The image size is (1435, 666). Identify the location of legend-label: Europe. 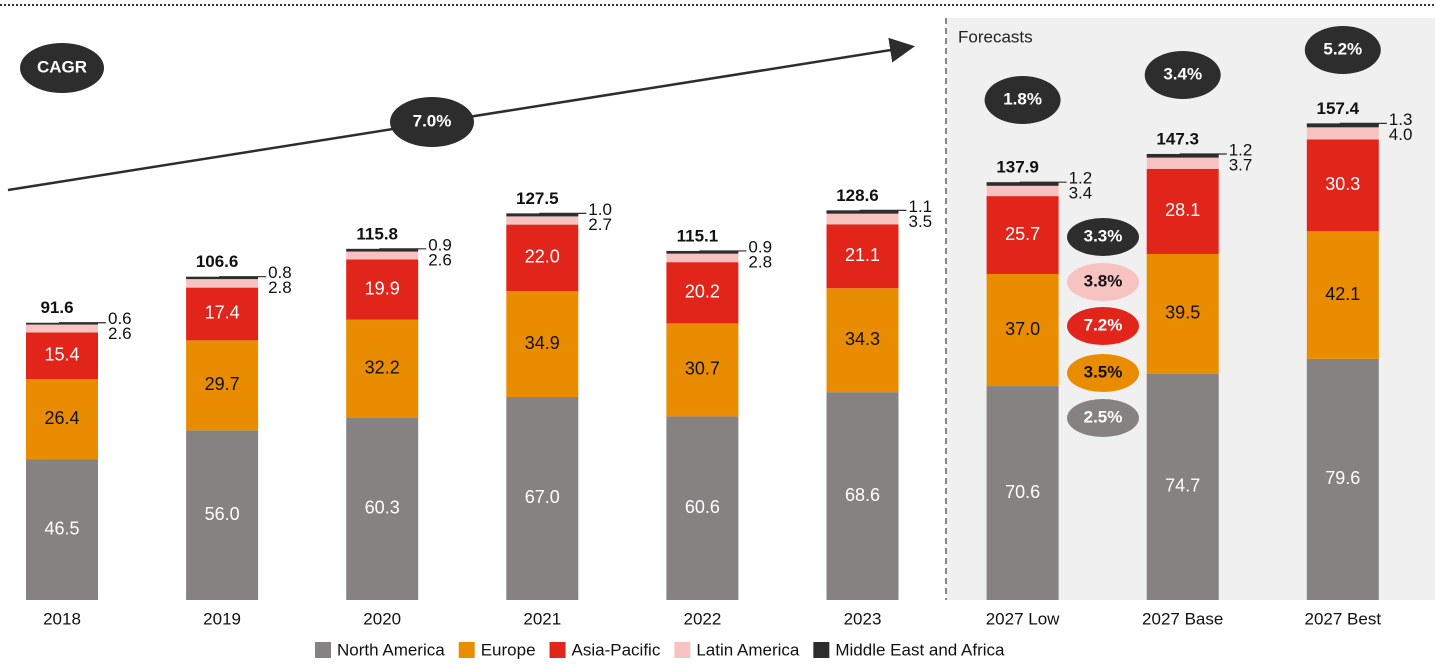
(508, 649).